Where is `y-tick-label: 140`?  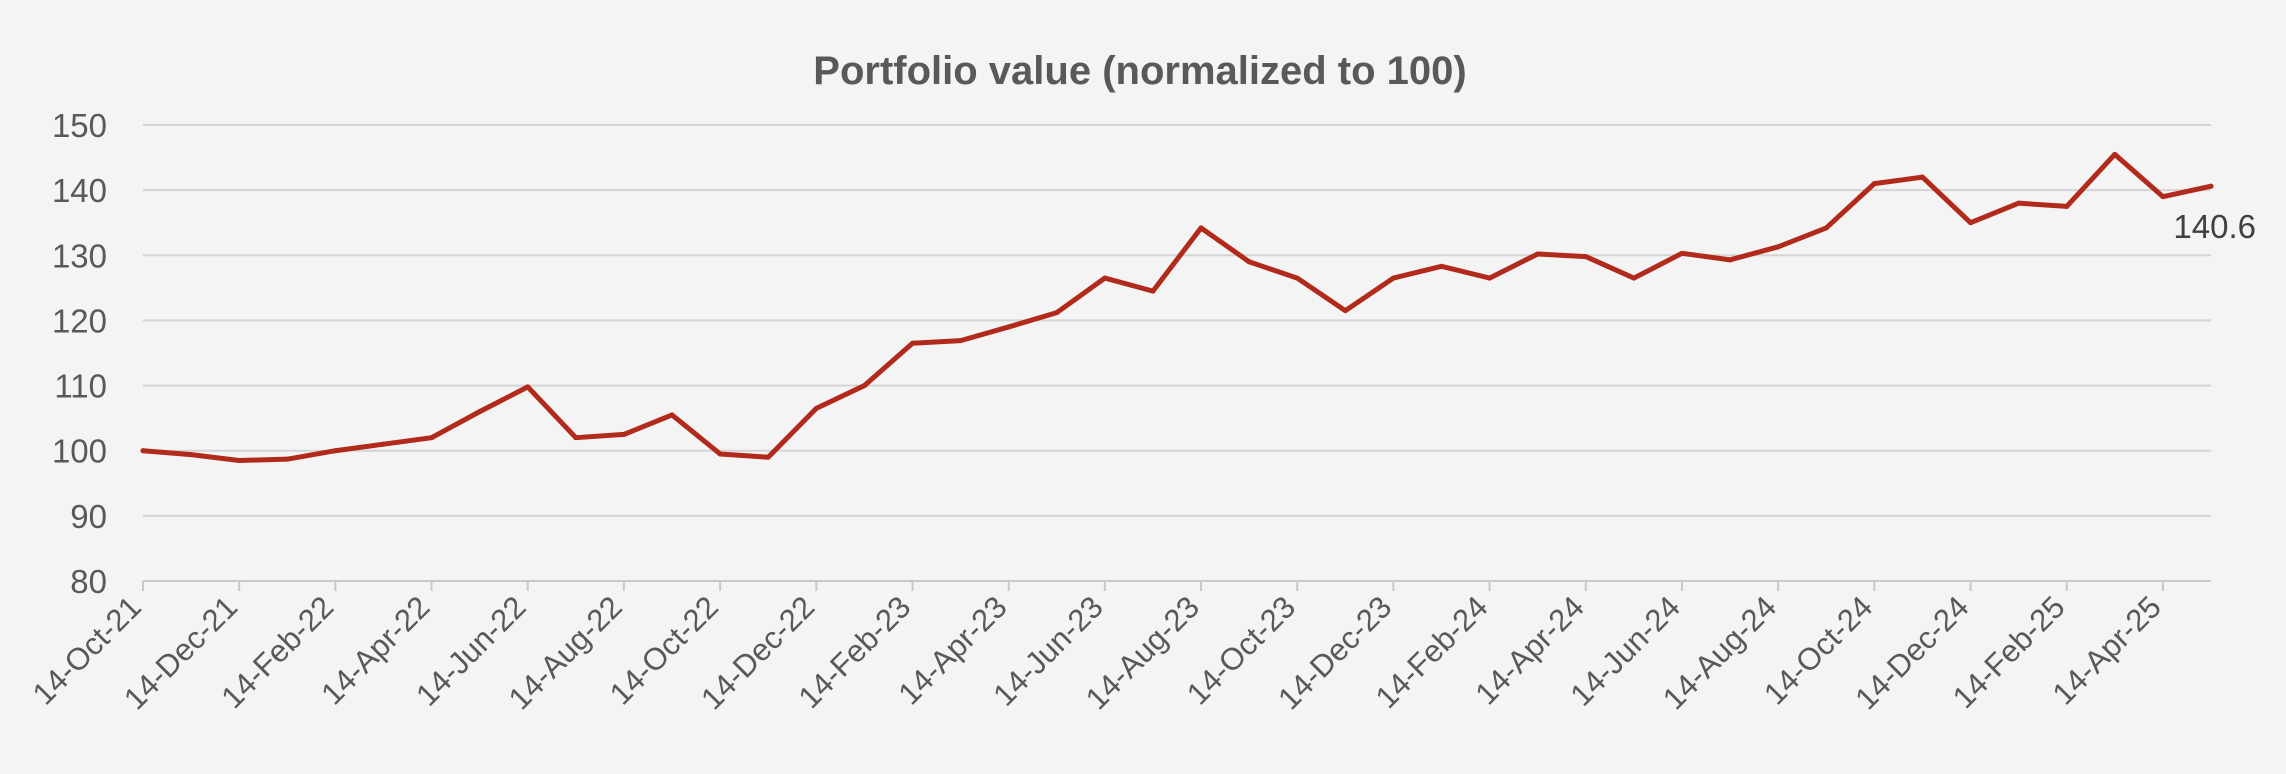
y-tick-label: 140 is located at coordinates (79, 190).